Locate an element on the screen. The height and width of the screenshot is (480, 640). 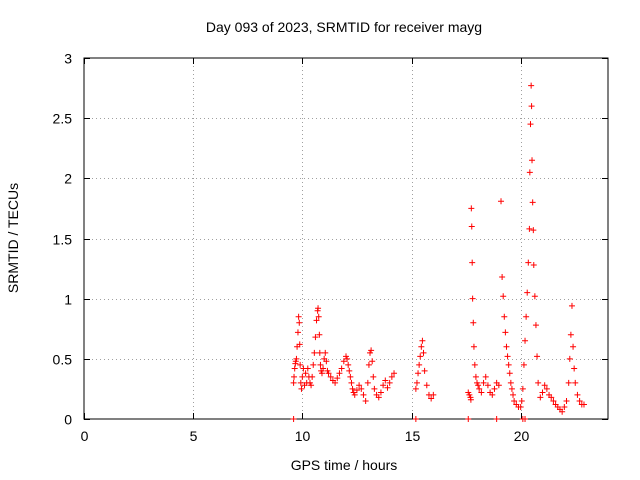
y-tick-labels: 0 0.5 1 1.5 2 2.5 3 is located at coordinates (63, 239).